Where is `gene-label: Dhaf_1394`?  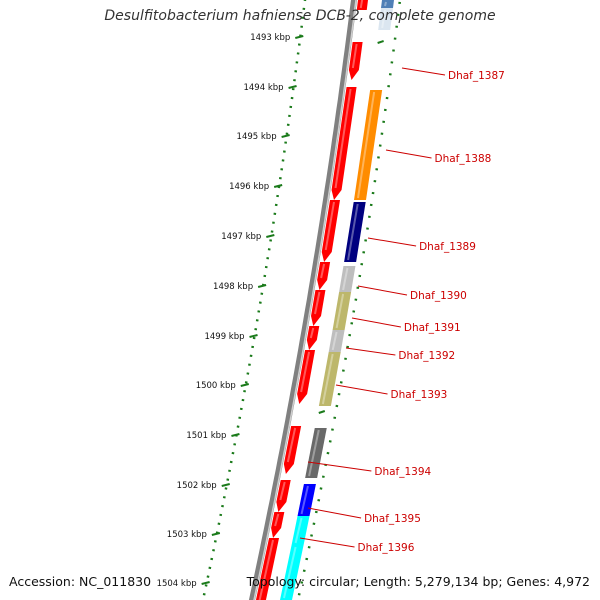 gene-label: Dhaf_1394 is located at coordinates (402, 472).